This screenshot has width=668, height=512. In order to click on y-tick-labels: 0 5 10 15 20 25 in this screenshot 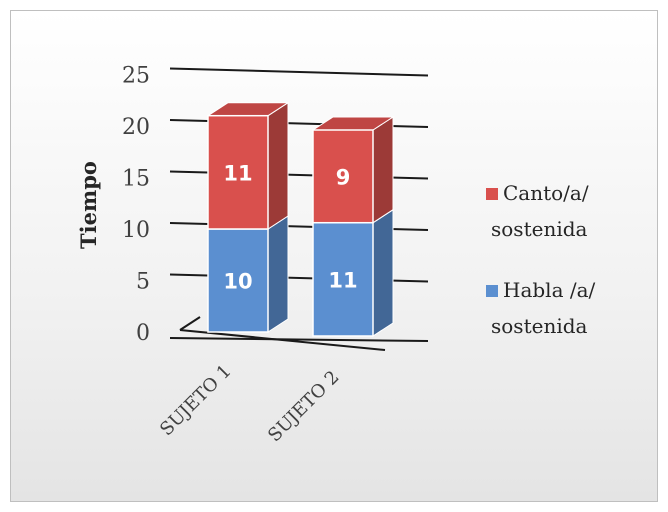, I will do `click(136, 205)`.